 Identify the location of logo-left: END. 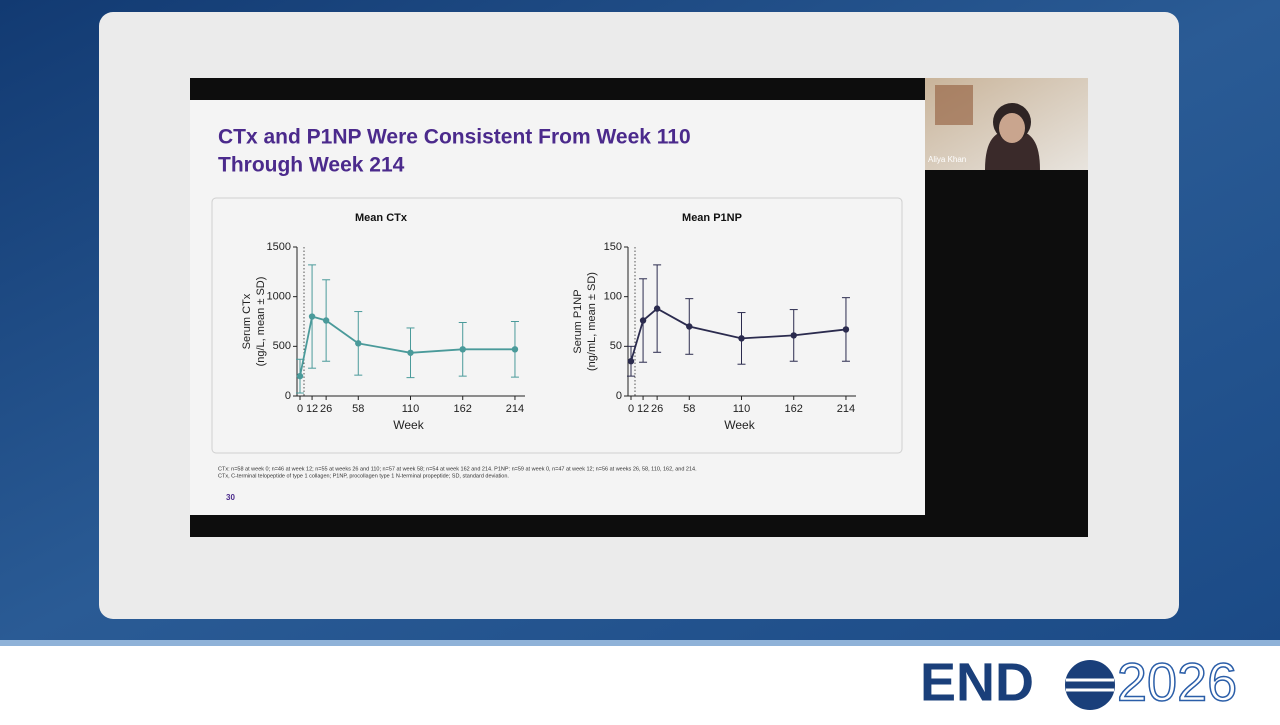
(977, 682).